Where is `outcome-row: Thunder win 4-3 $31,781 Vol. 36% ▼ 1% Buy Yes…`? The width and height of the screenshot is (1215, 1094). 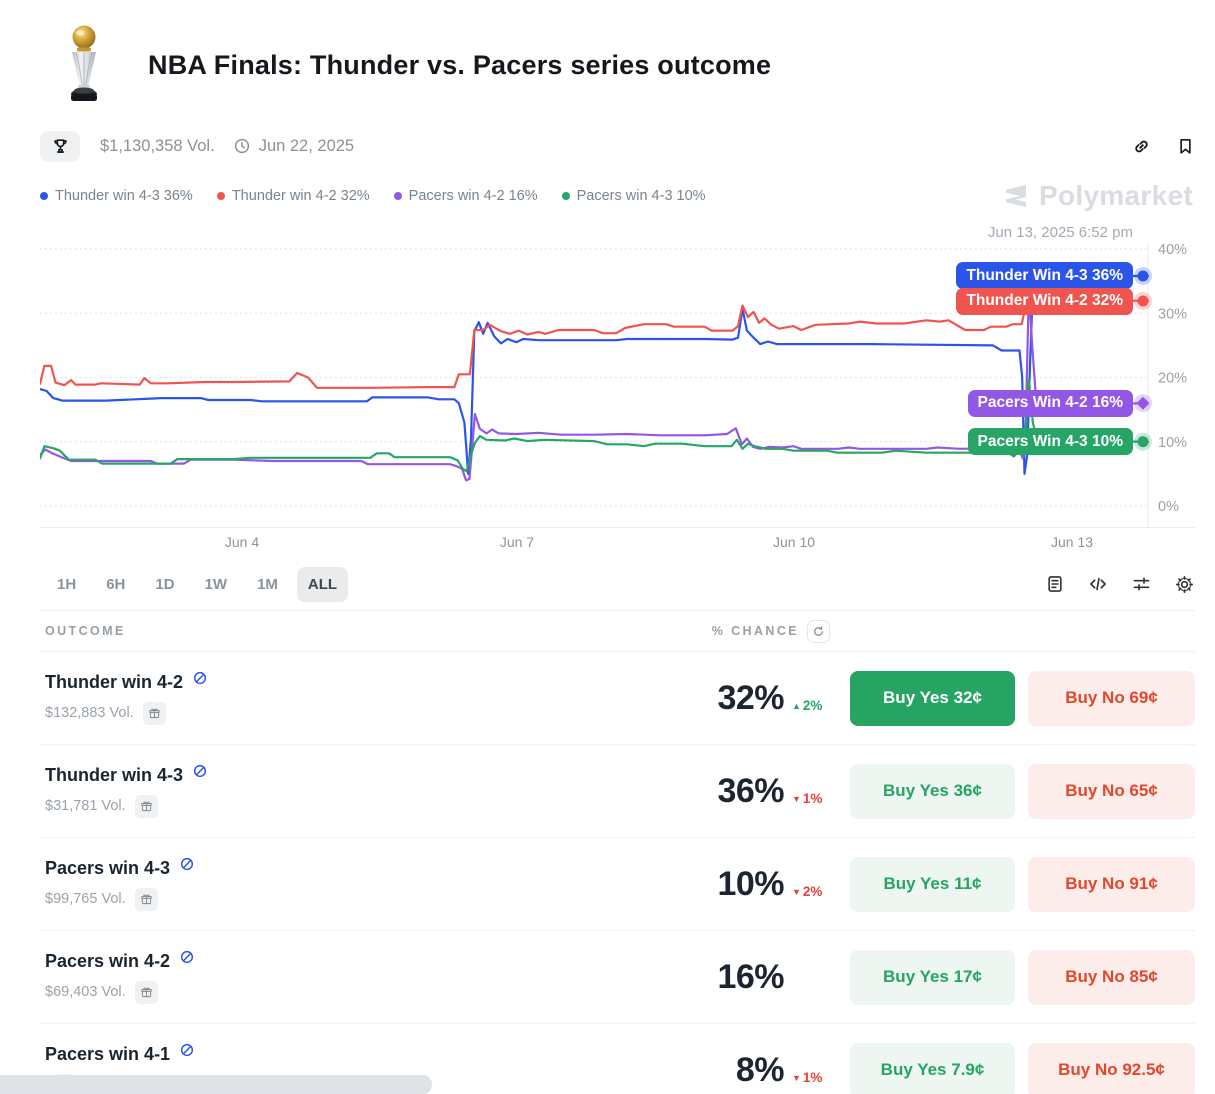
outcome-row: Thunder win 4-3 $31,781 Vol. 36% ▼ 1% Buy Yes… is located at coordinates (617, 791).